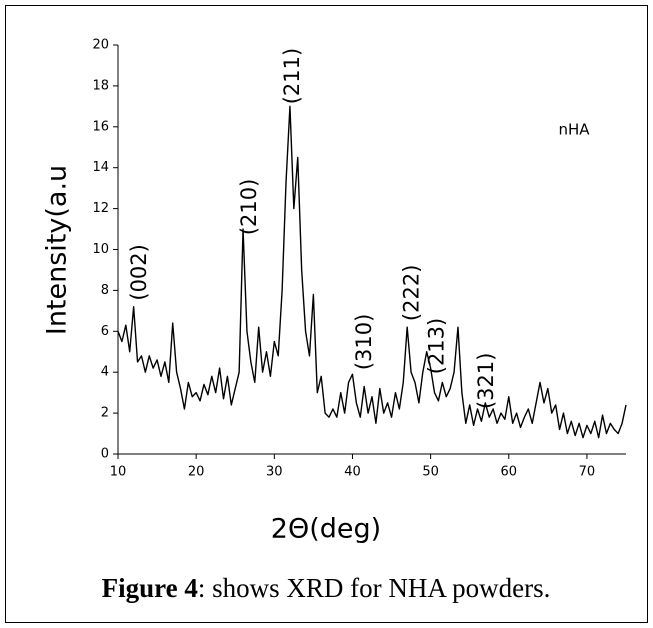  I want to click on y-tick-label: 16, so click(100, 126).